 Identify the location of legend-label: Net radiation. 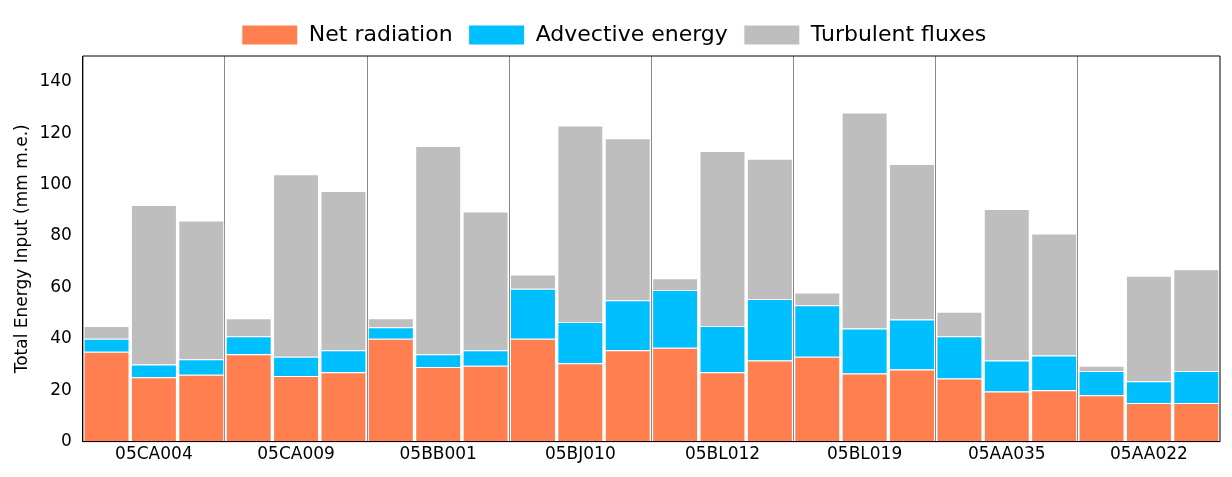
(380, 33).